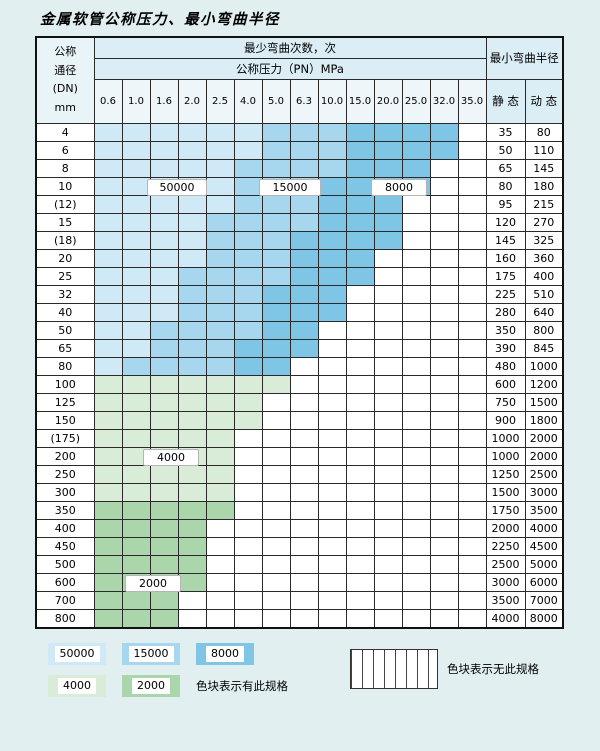  I want to click on dynamic-value: 360, so click(544, 258).